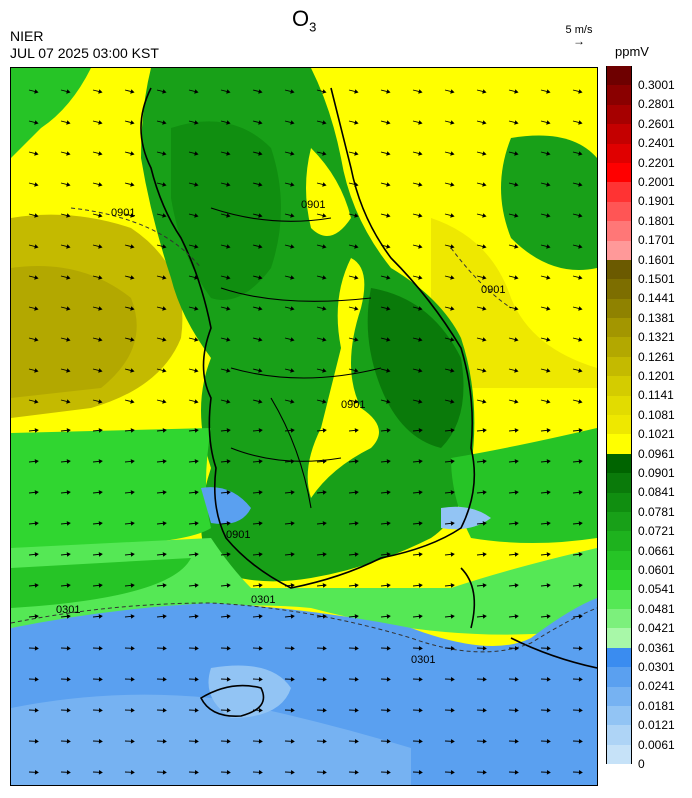 This screenshot has height=798, width=692. What do you see at coordinates (656, 647) in the screenshot?
I see `legend-label: 0.0361` at bounding box center [656, 647].